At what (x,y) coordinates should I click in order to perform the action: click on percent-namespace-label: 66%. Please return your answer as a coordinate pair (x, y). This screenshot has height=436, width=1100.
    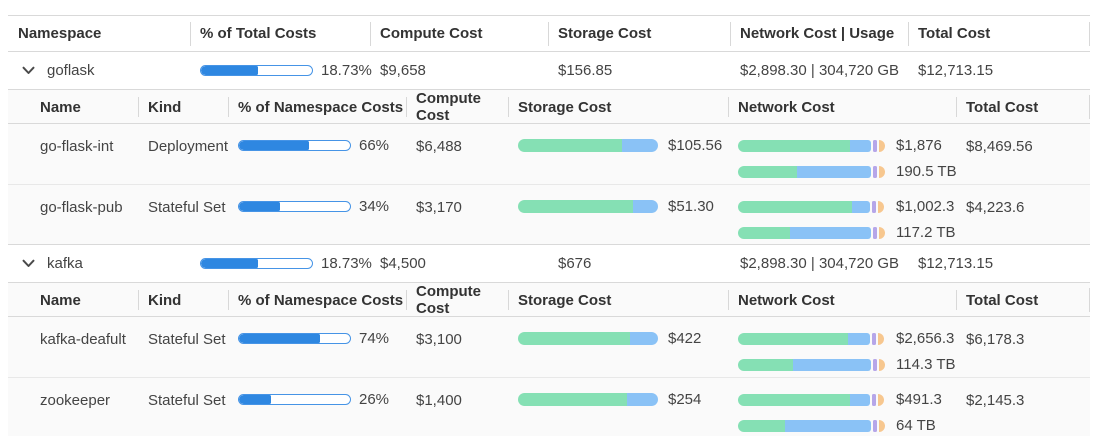
    Looking at the image, I should click on (374, 145).